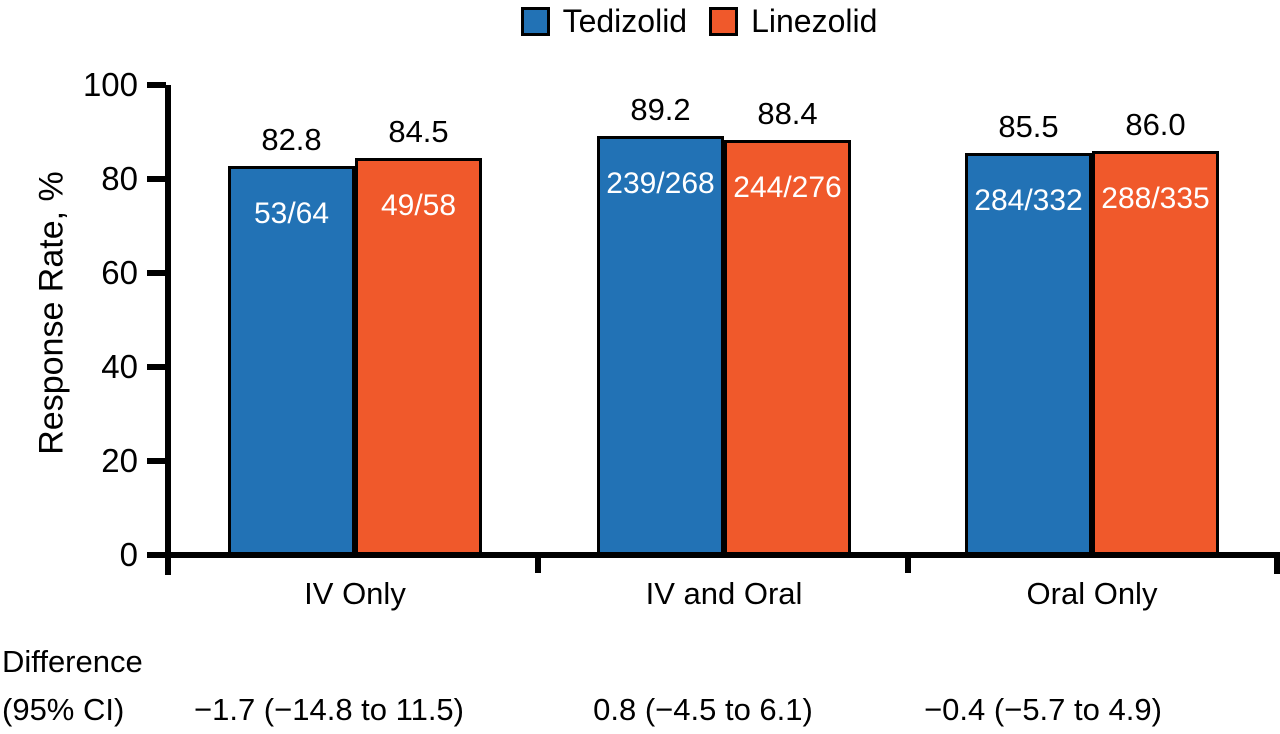 Image resolution: width=1280 pixels, height=734 pixels. What do you see at coordinates (660, 345) in the screenshot?
I see `bar-tedizolid-iv-and-oral` at bounding box center [660, 345].